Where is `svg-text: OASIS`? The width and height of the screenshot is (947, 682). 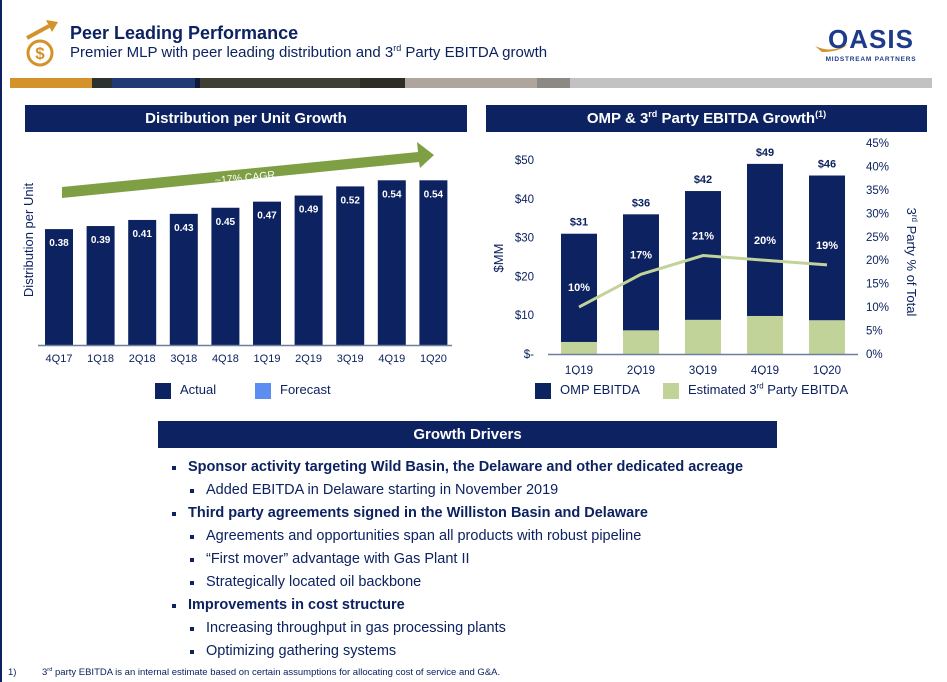 svg-text: OASIS is located at coordinates (871, 39).